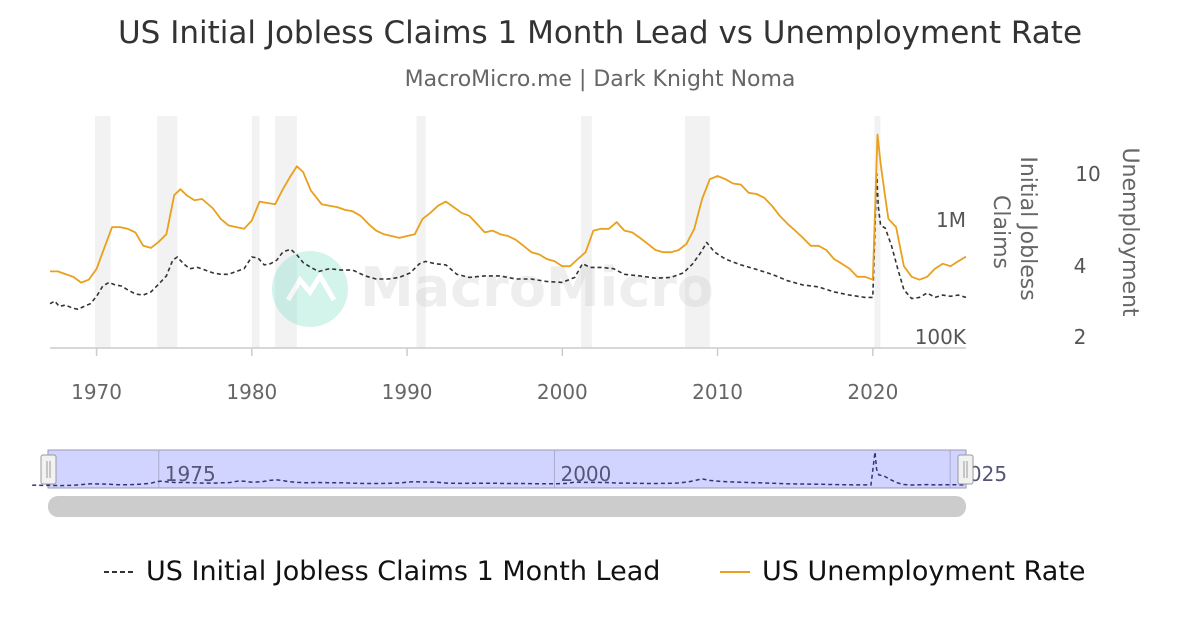  What do you see at coordinates (1129, 231) in the screenshot?
I see `y-axis-title-unemployment: Unemployment` at bounding box center [1129, 231].